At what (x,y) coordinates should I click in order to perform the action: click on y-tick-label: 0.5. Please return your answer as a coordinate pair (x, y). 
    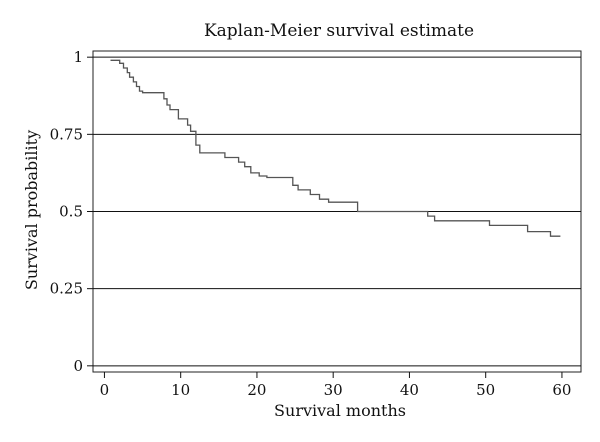
    Looking at the image, I should click on (71, 212).